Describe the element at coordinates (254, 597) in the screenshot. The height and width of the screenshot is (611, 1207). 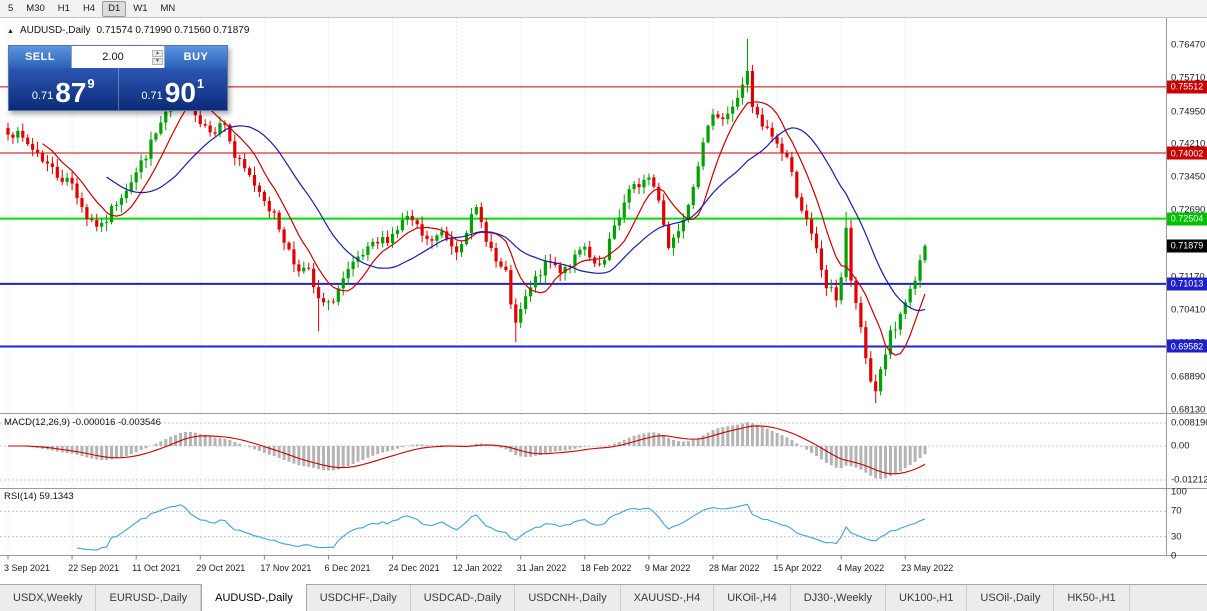
I see `chart-tab-audusd-daily: AUDUSD-,Daily` at that location.